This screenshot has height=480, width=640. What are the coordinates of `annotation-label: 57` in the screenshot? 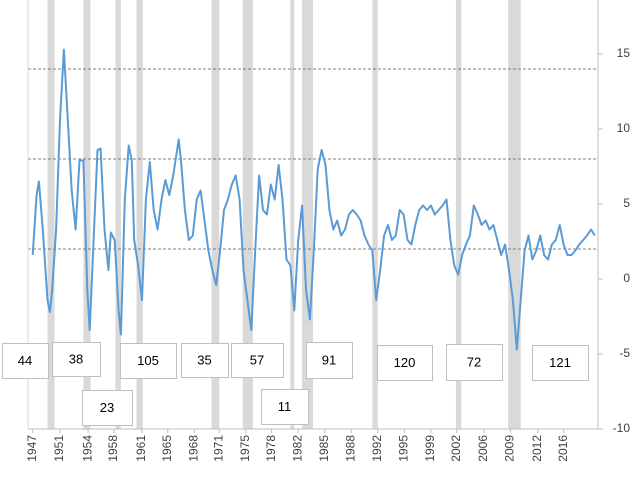 It's located at (257, 359).